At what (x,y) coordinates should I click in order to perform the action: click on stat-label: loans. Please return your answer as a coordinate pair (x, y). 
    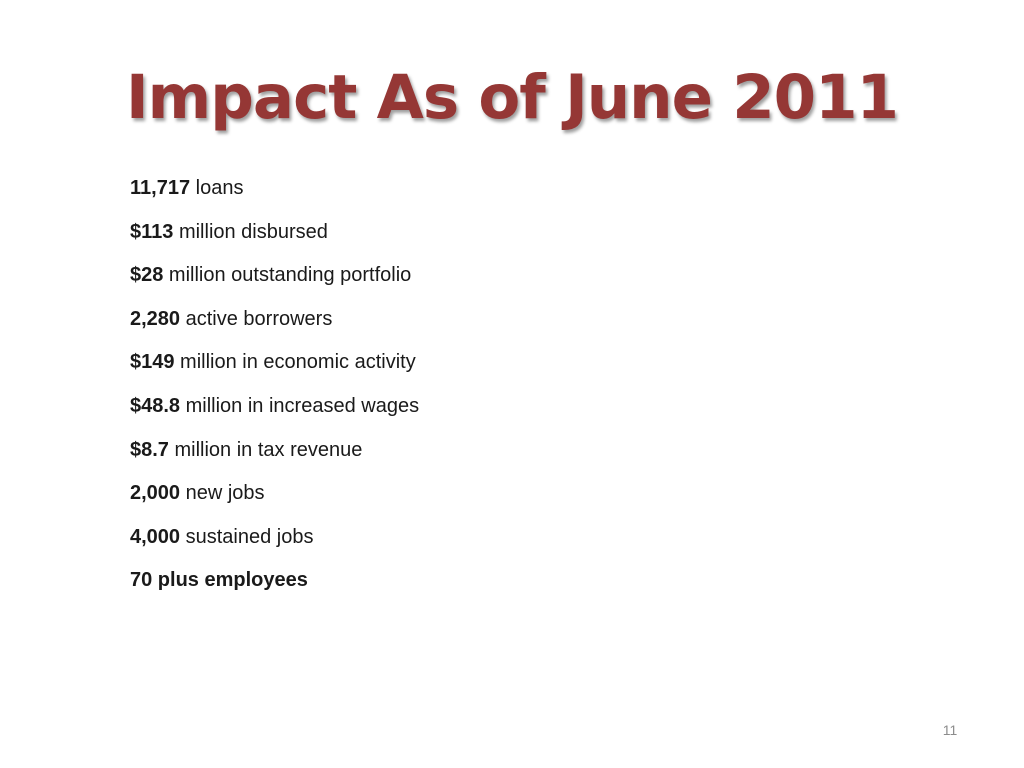
    Looking at the image, I should click on (217, 188).